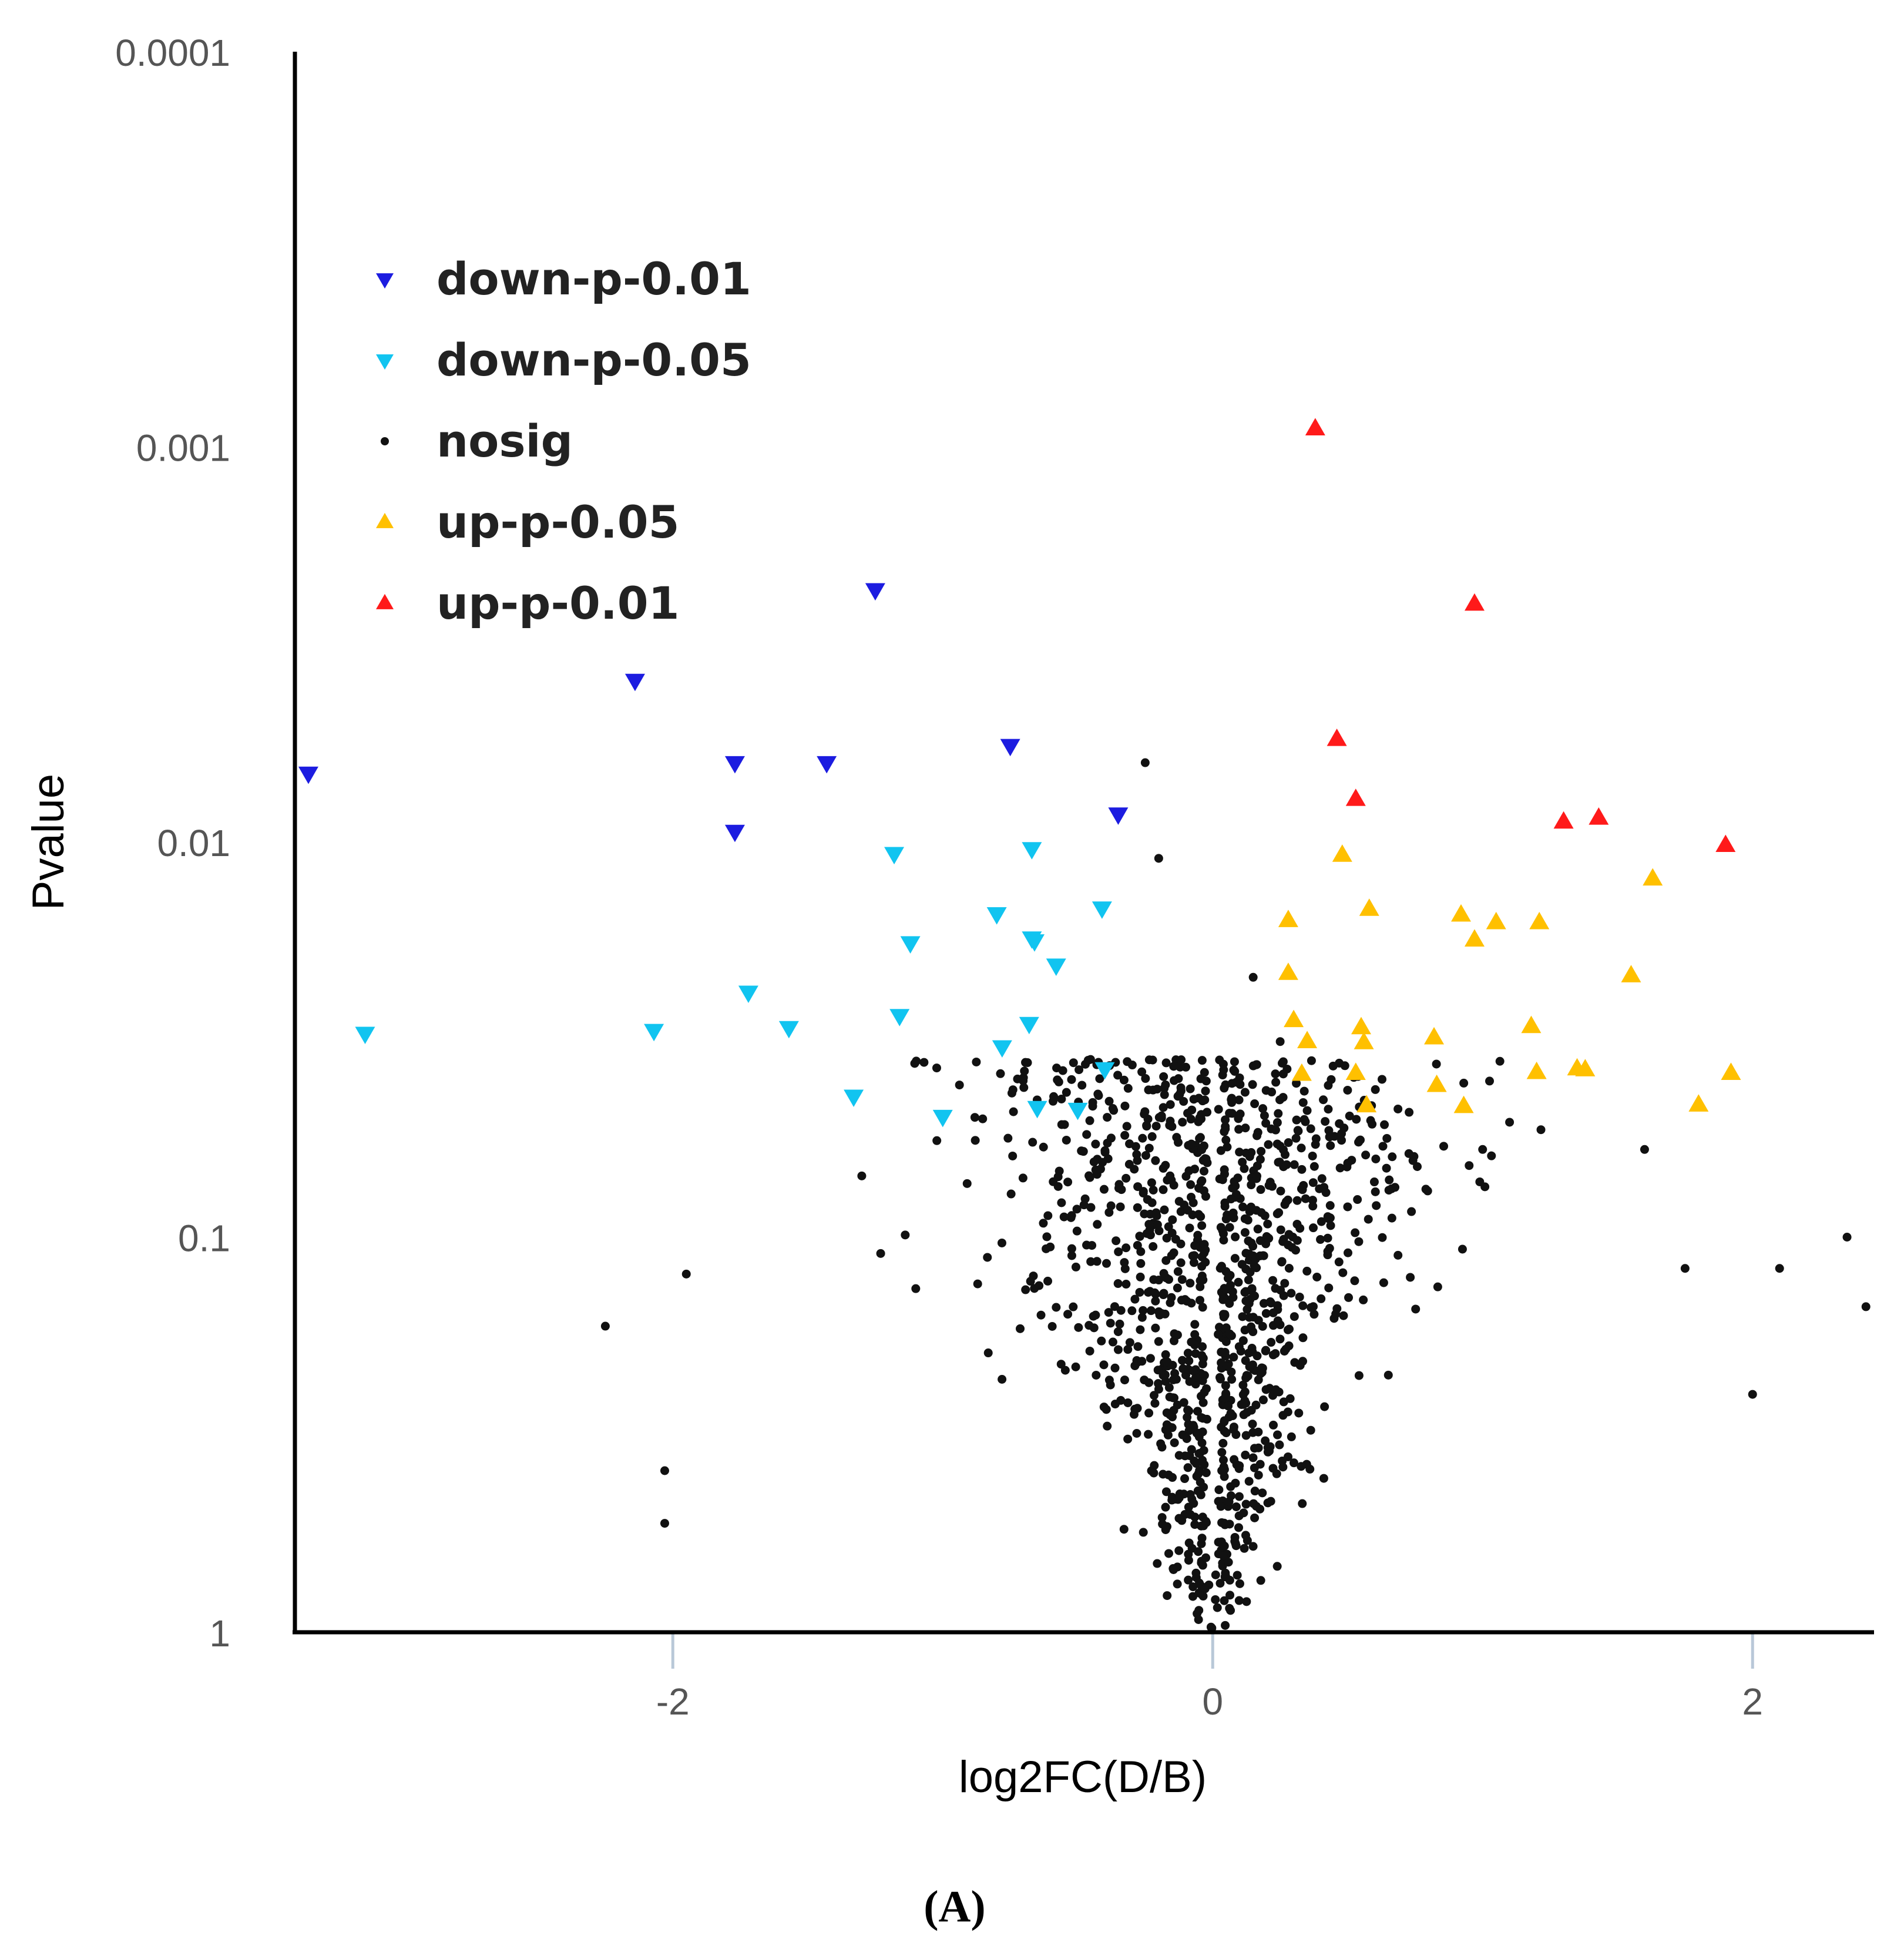 The image size is (1904, 1956). Describe the element at coordinates (593, 360) in the screenshot. I see `legend-label-down05: down-p-0.05` at that location.